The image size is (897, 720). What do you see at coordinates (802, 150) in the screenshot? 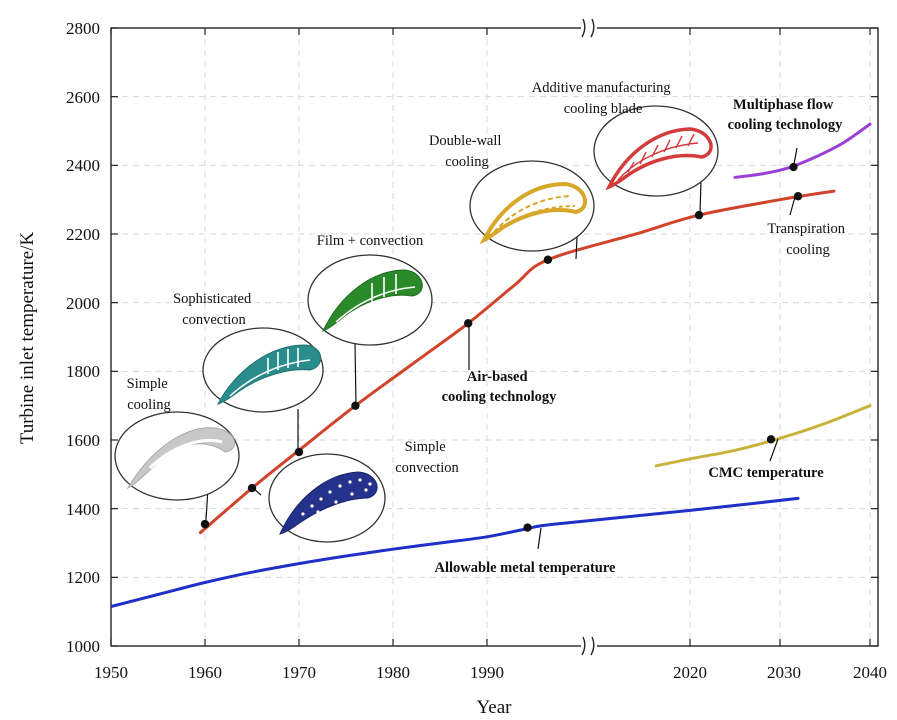
I see `series-line-multiphase-flow-cooling-technology` at bounding box center [802, 150].